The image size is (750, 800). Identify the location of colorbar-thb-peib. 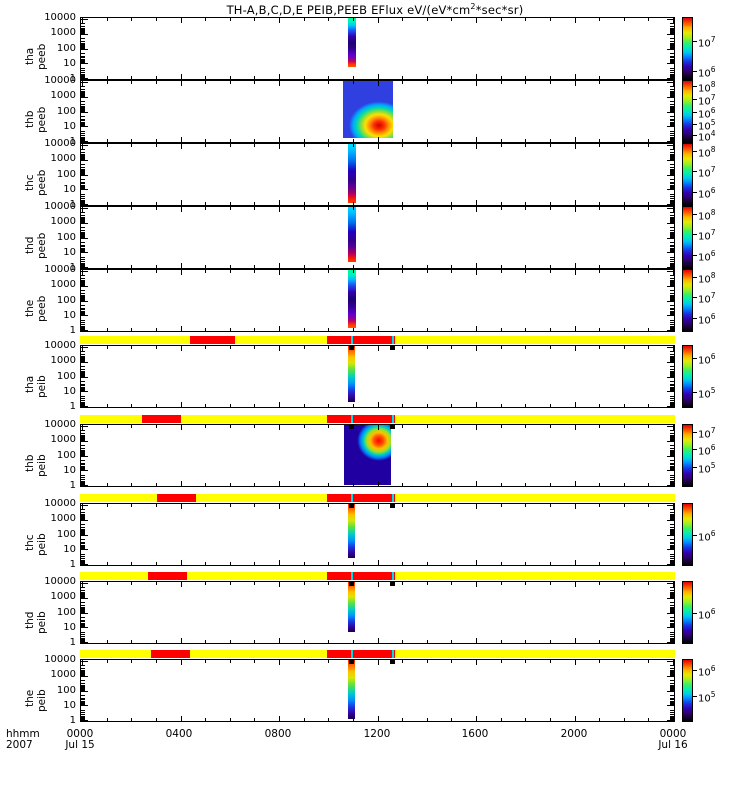
(687, 455).